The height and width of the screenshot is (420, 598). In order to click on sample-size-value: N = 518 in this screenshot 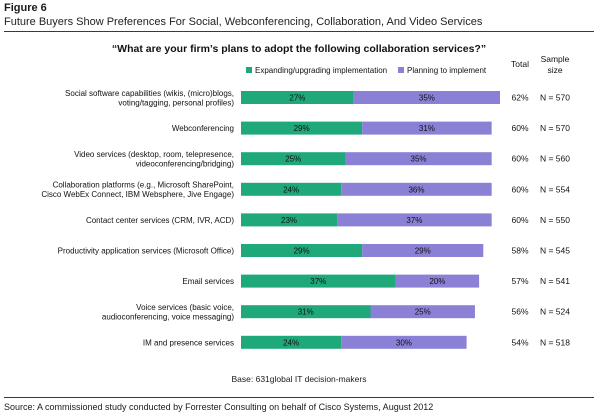, I will do `click(555, 342)`.